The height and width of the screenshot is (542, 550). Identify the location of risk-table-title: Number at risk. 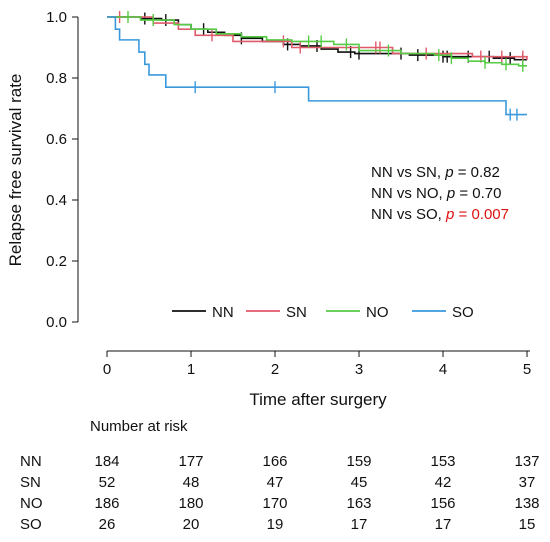
(139, 426).